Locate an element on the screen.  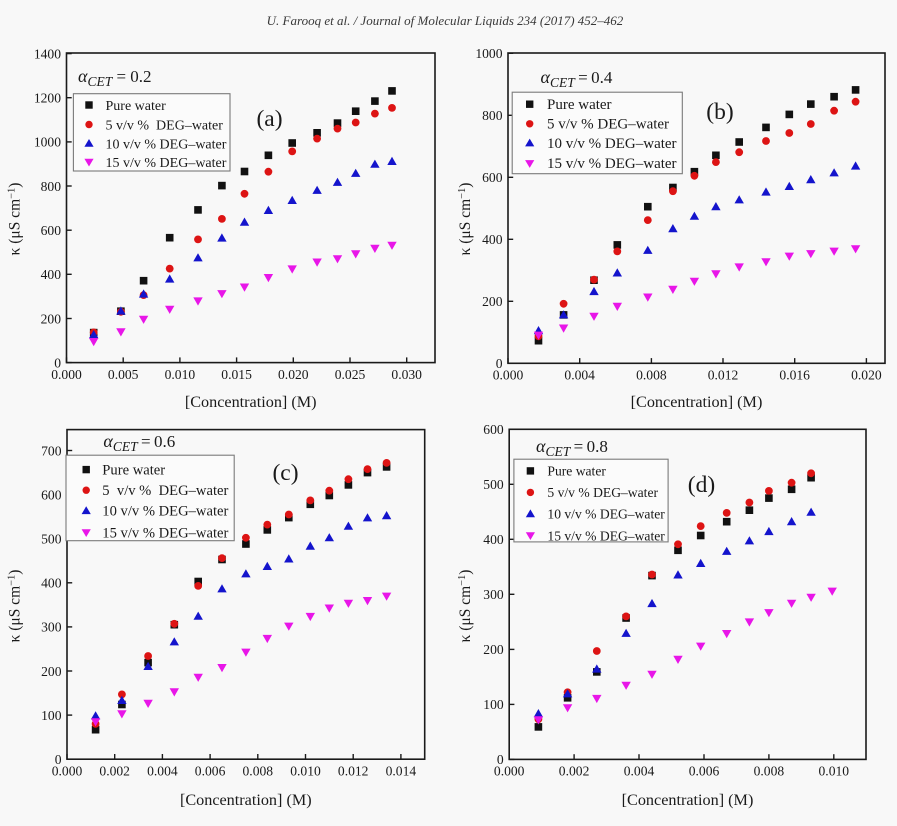
svg-text: 0.030 is located at coordinates (406, 374).